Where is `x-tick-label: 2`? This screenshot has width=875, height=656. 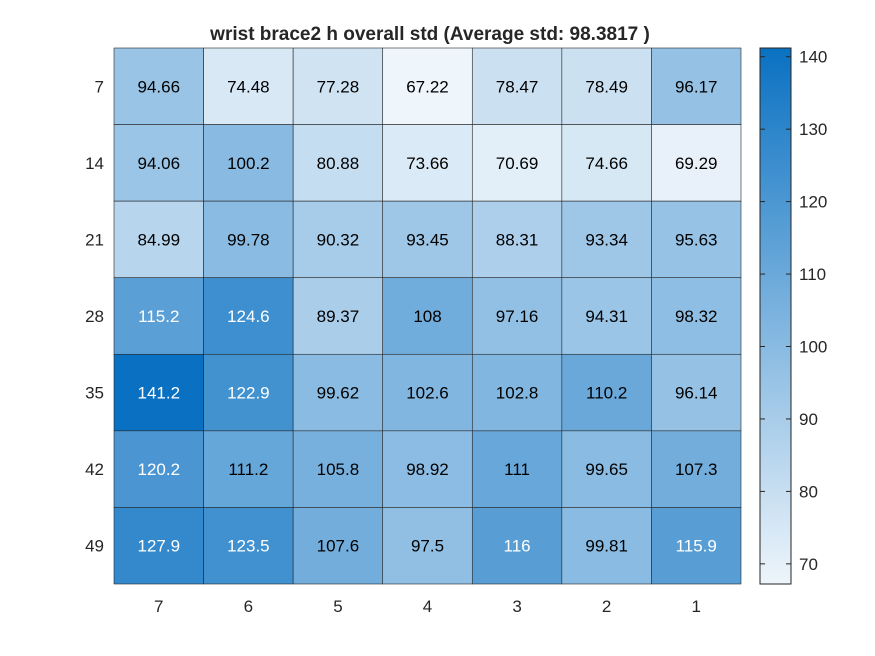
x-tick-label: 2 is located at coordinates (606, 606).